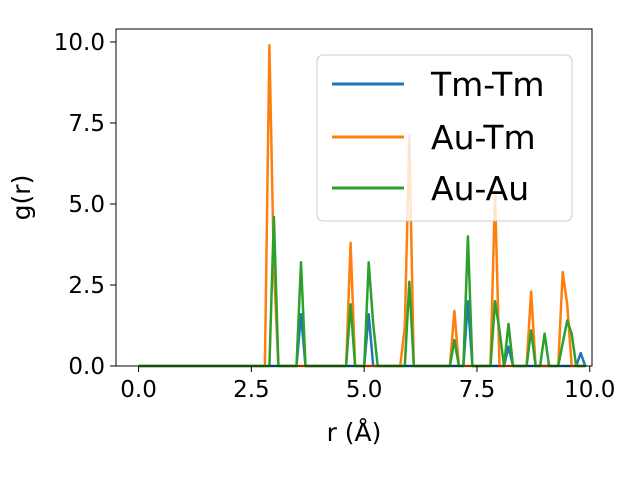 The height and width of the screenshot is (484, 640). What do you see at coordinates (86, 124) in the screenshot?
I see `y-tick-label: 7.5` at bounding box center [86, 124].